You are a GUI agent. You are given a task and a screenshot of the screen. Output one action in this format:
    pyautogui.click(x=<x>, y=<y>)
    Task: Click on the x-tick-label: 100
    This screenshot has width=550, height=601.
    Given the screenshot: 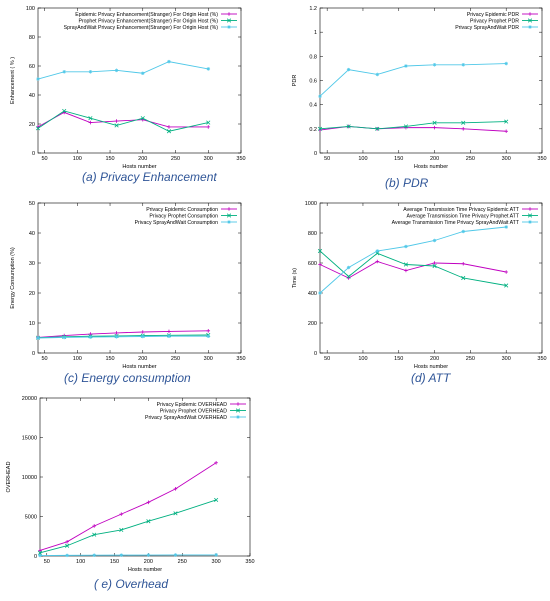 What is the action you would take?
    pyautogui.click(x=362, y=159)
    